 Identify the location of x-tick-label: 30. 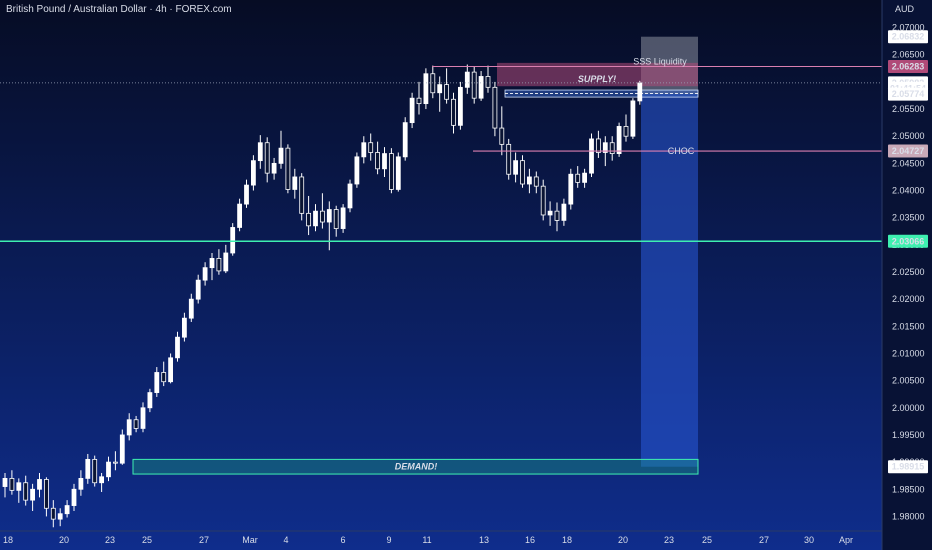
(809, 540).